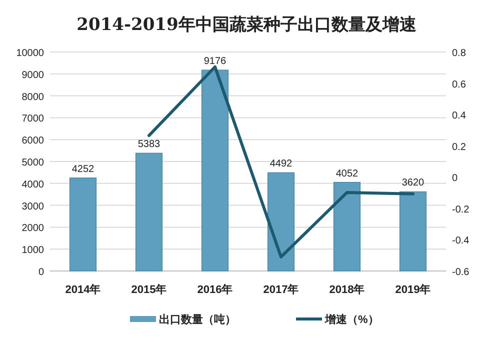 Image resolution: width=493 pixels, height=342 pixels. I want to click on y-tick-label: 3000, so click(33, 206).